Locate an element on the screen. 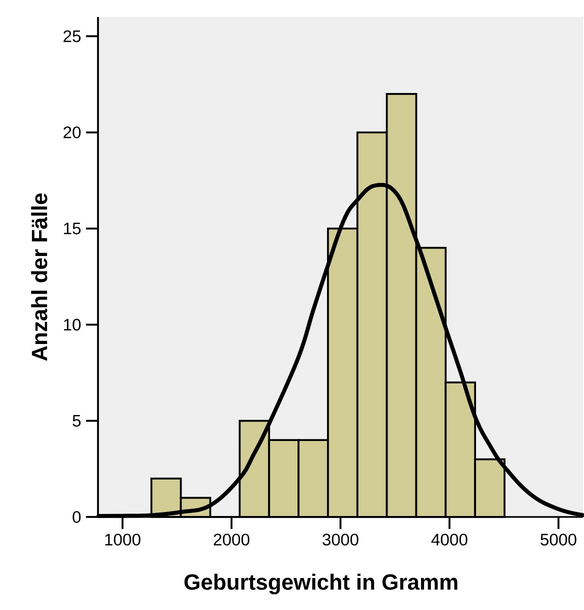 Image resolution: width=584 pixels, height=610 pixels. y-tick-label: 0 is located at coordinates (76, 517).